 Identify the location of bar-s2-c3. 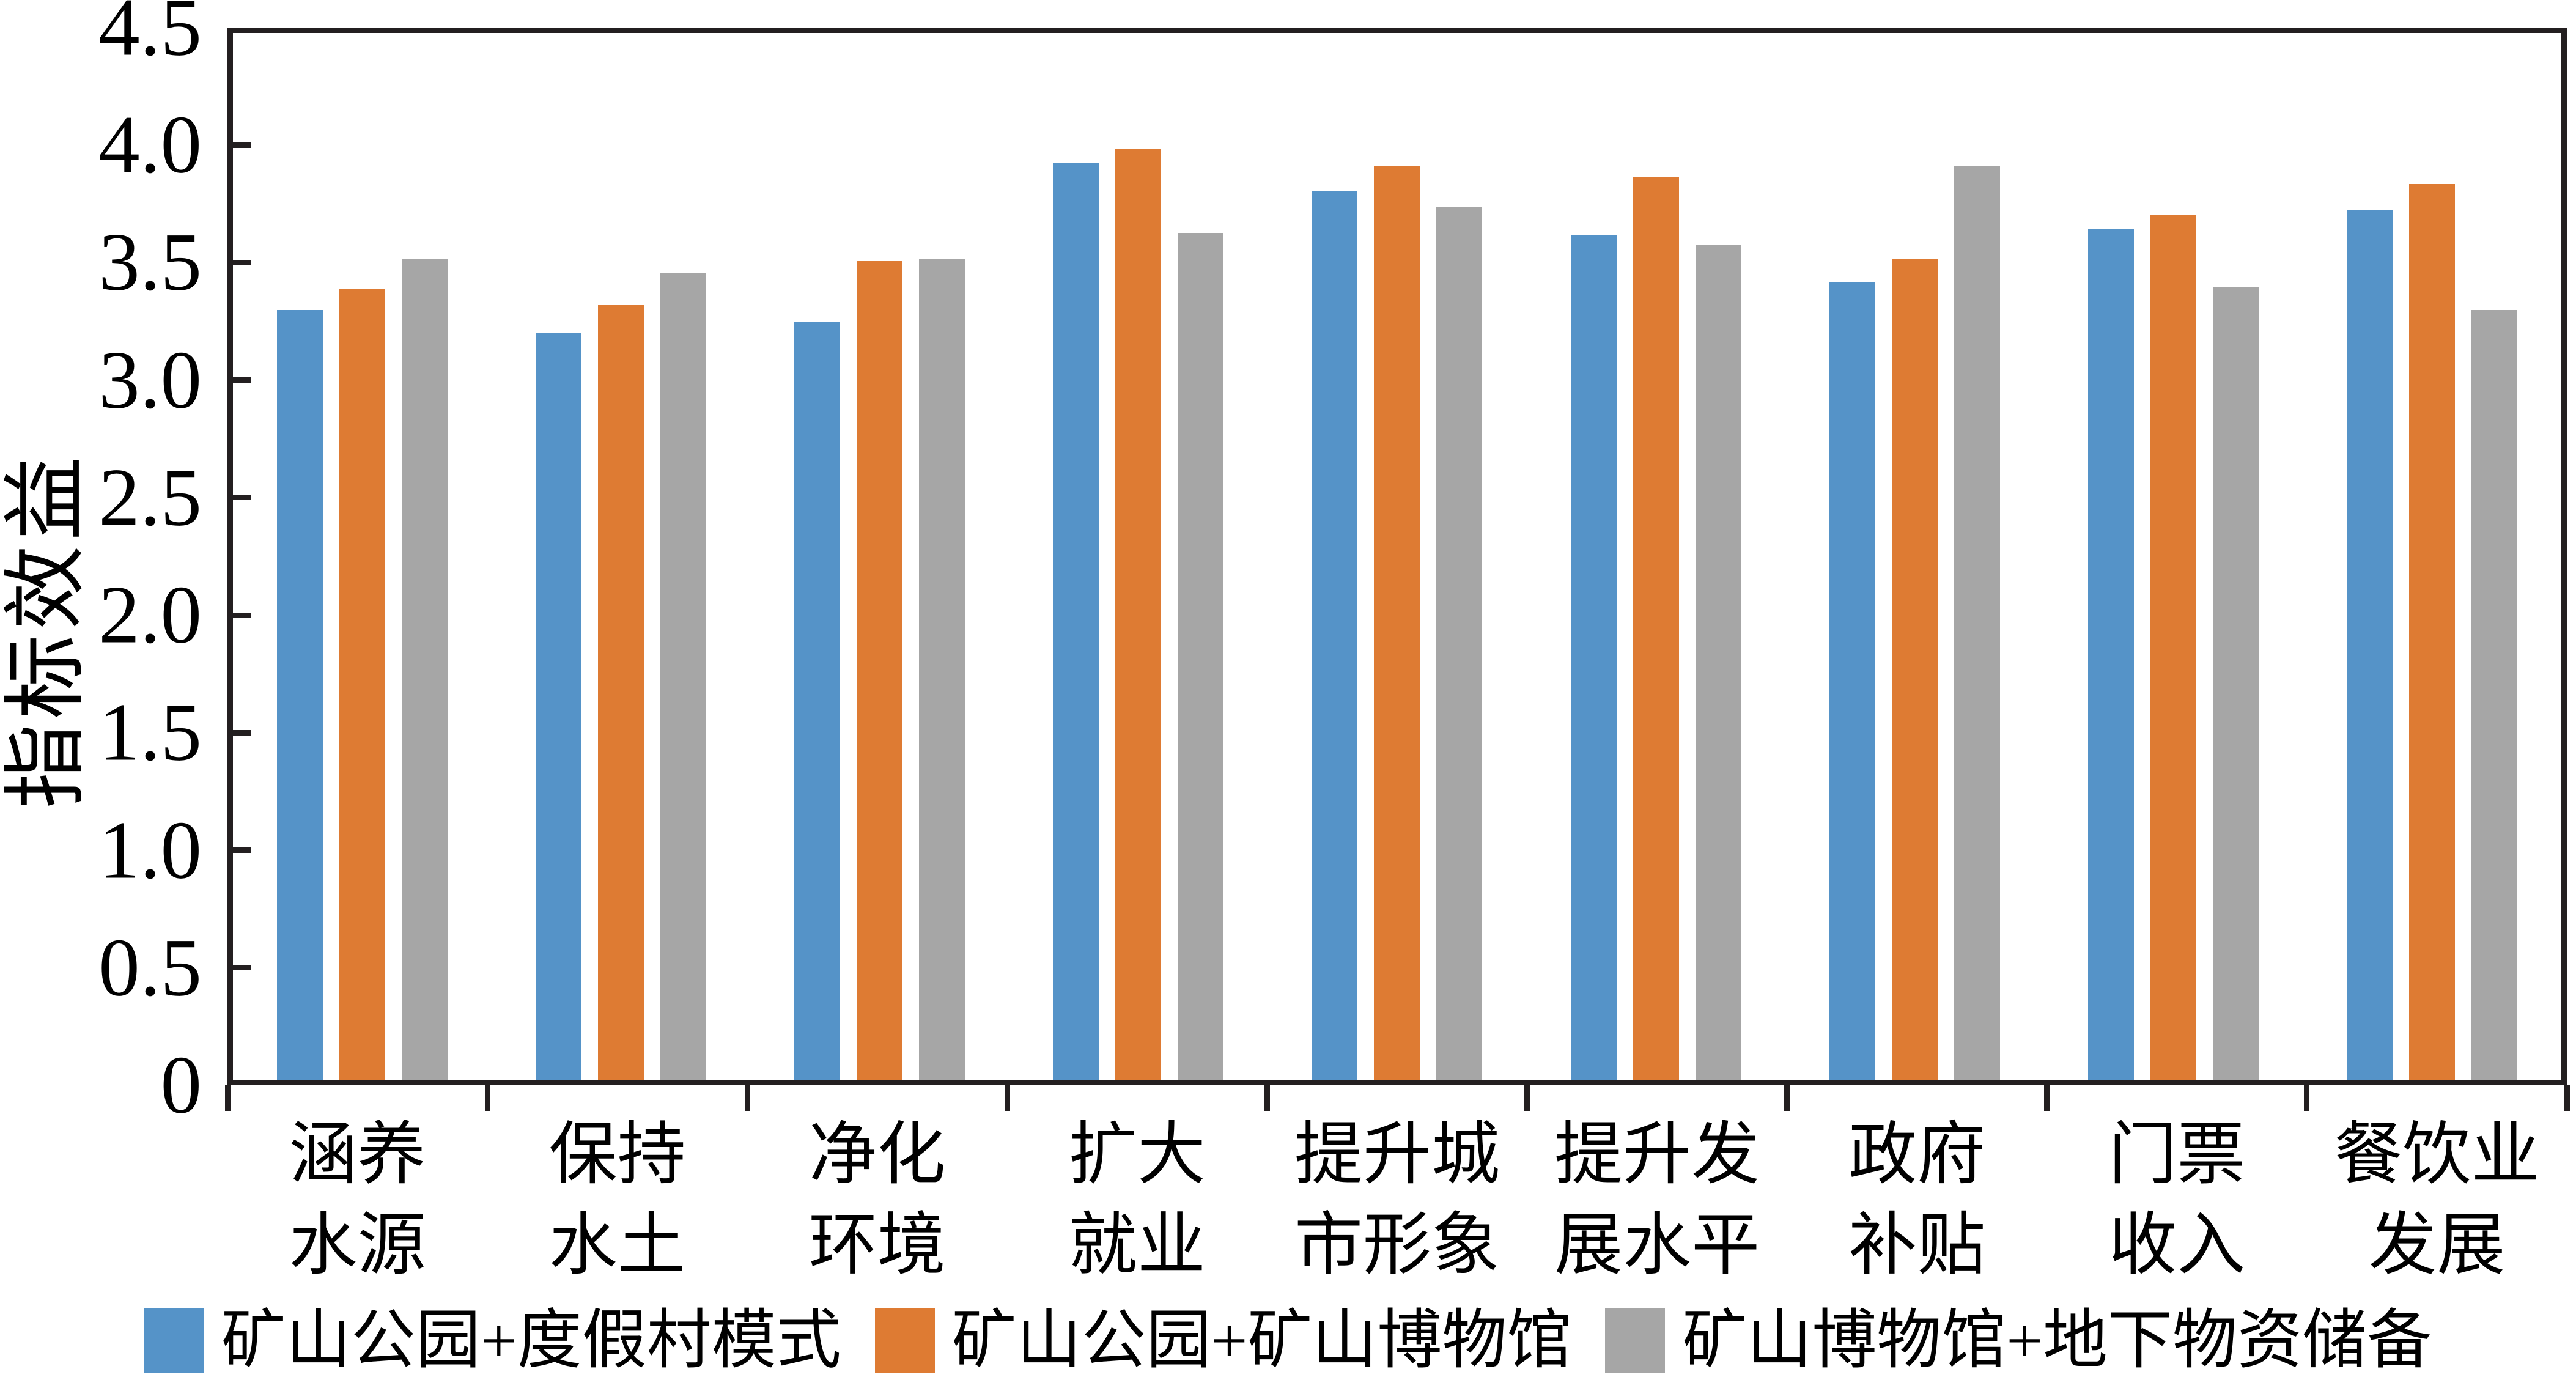
(880, 671).